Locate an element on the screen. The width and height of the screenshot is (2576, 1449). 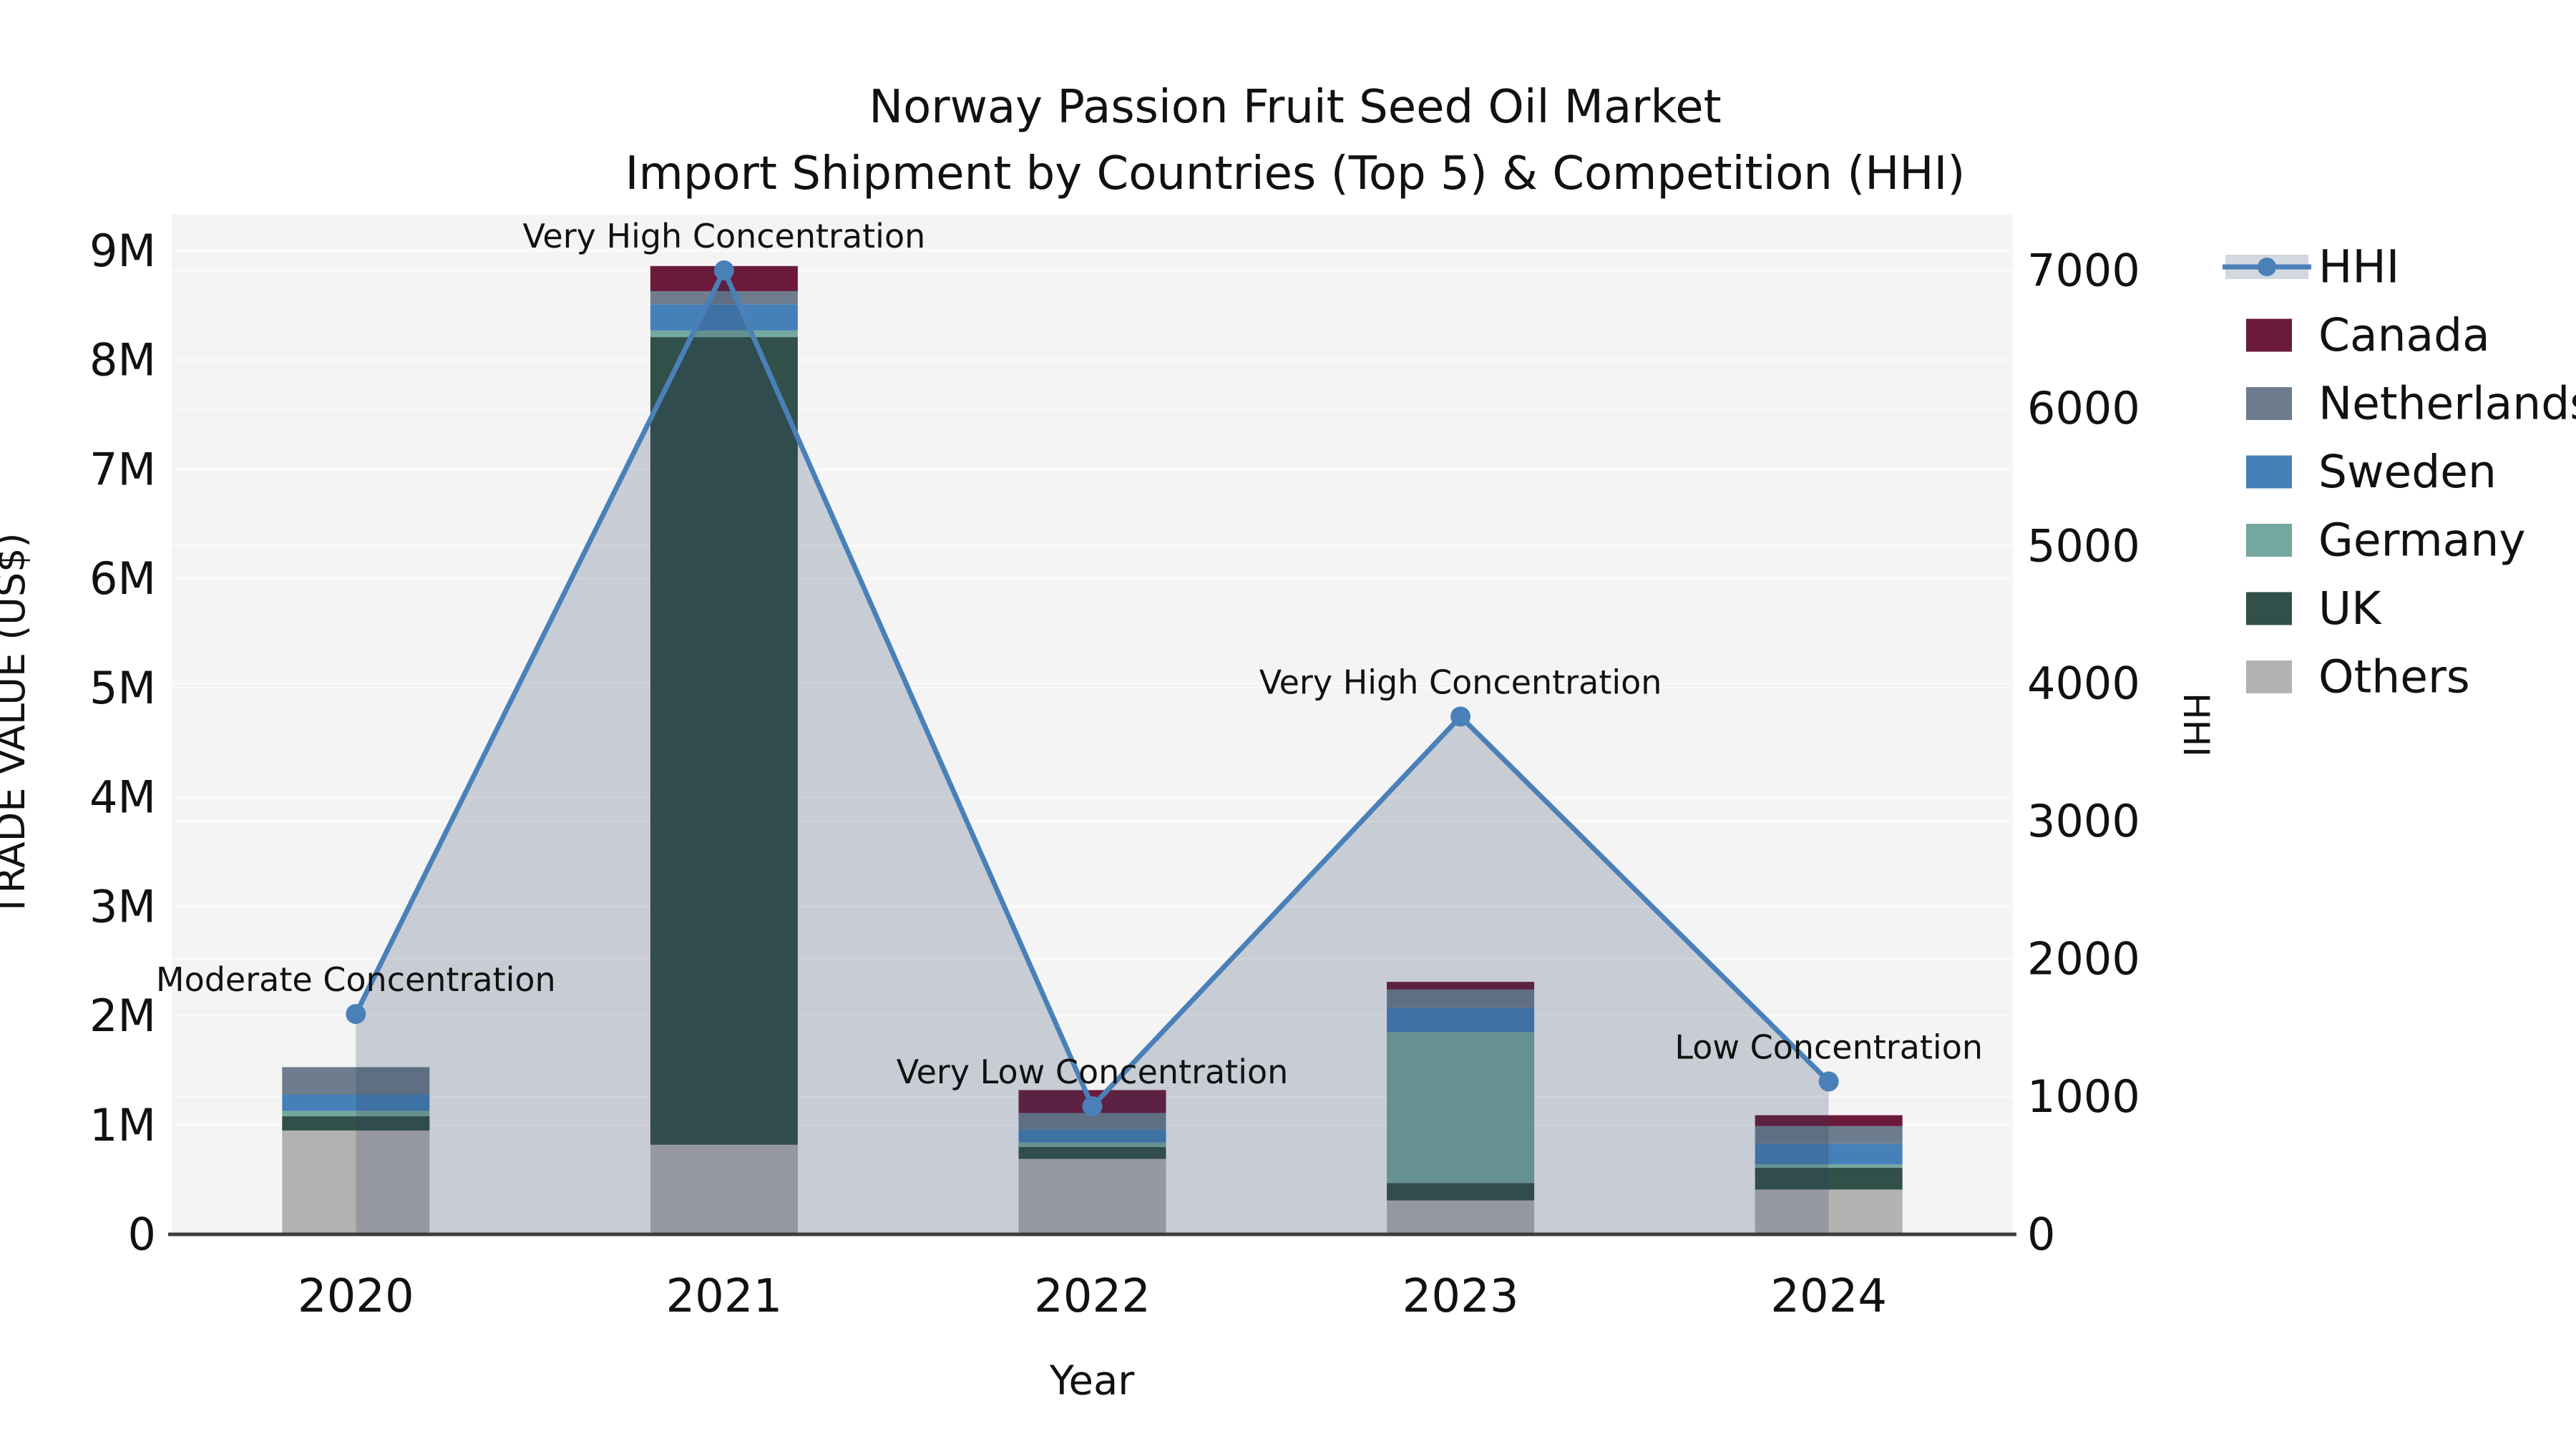
y-tick-label: 3M is located at coordinates (122, 906).